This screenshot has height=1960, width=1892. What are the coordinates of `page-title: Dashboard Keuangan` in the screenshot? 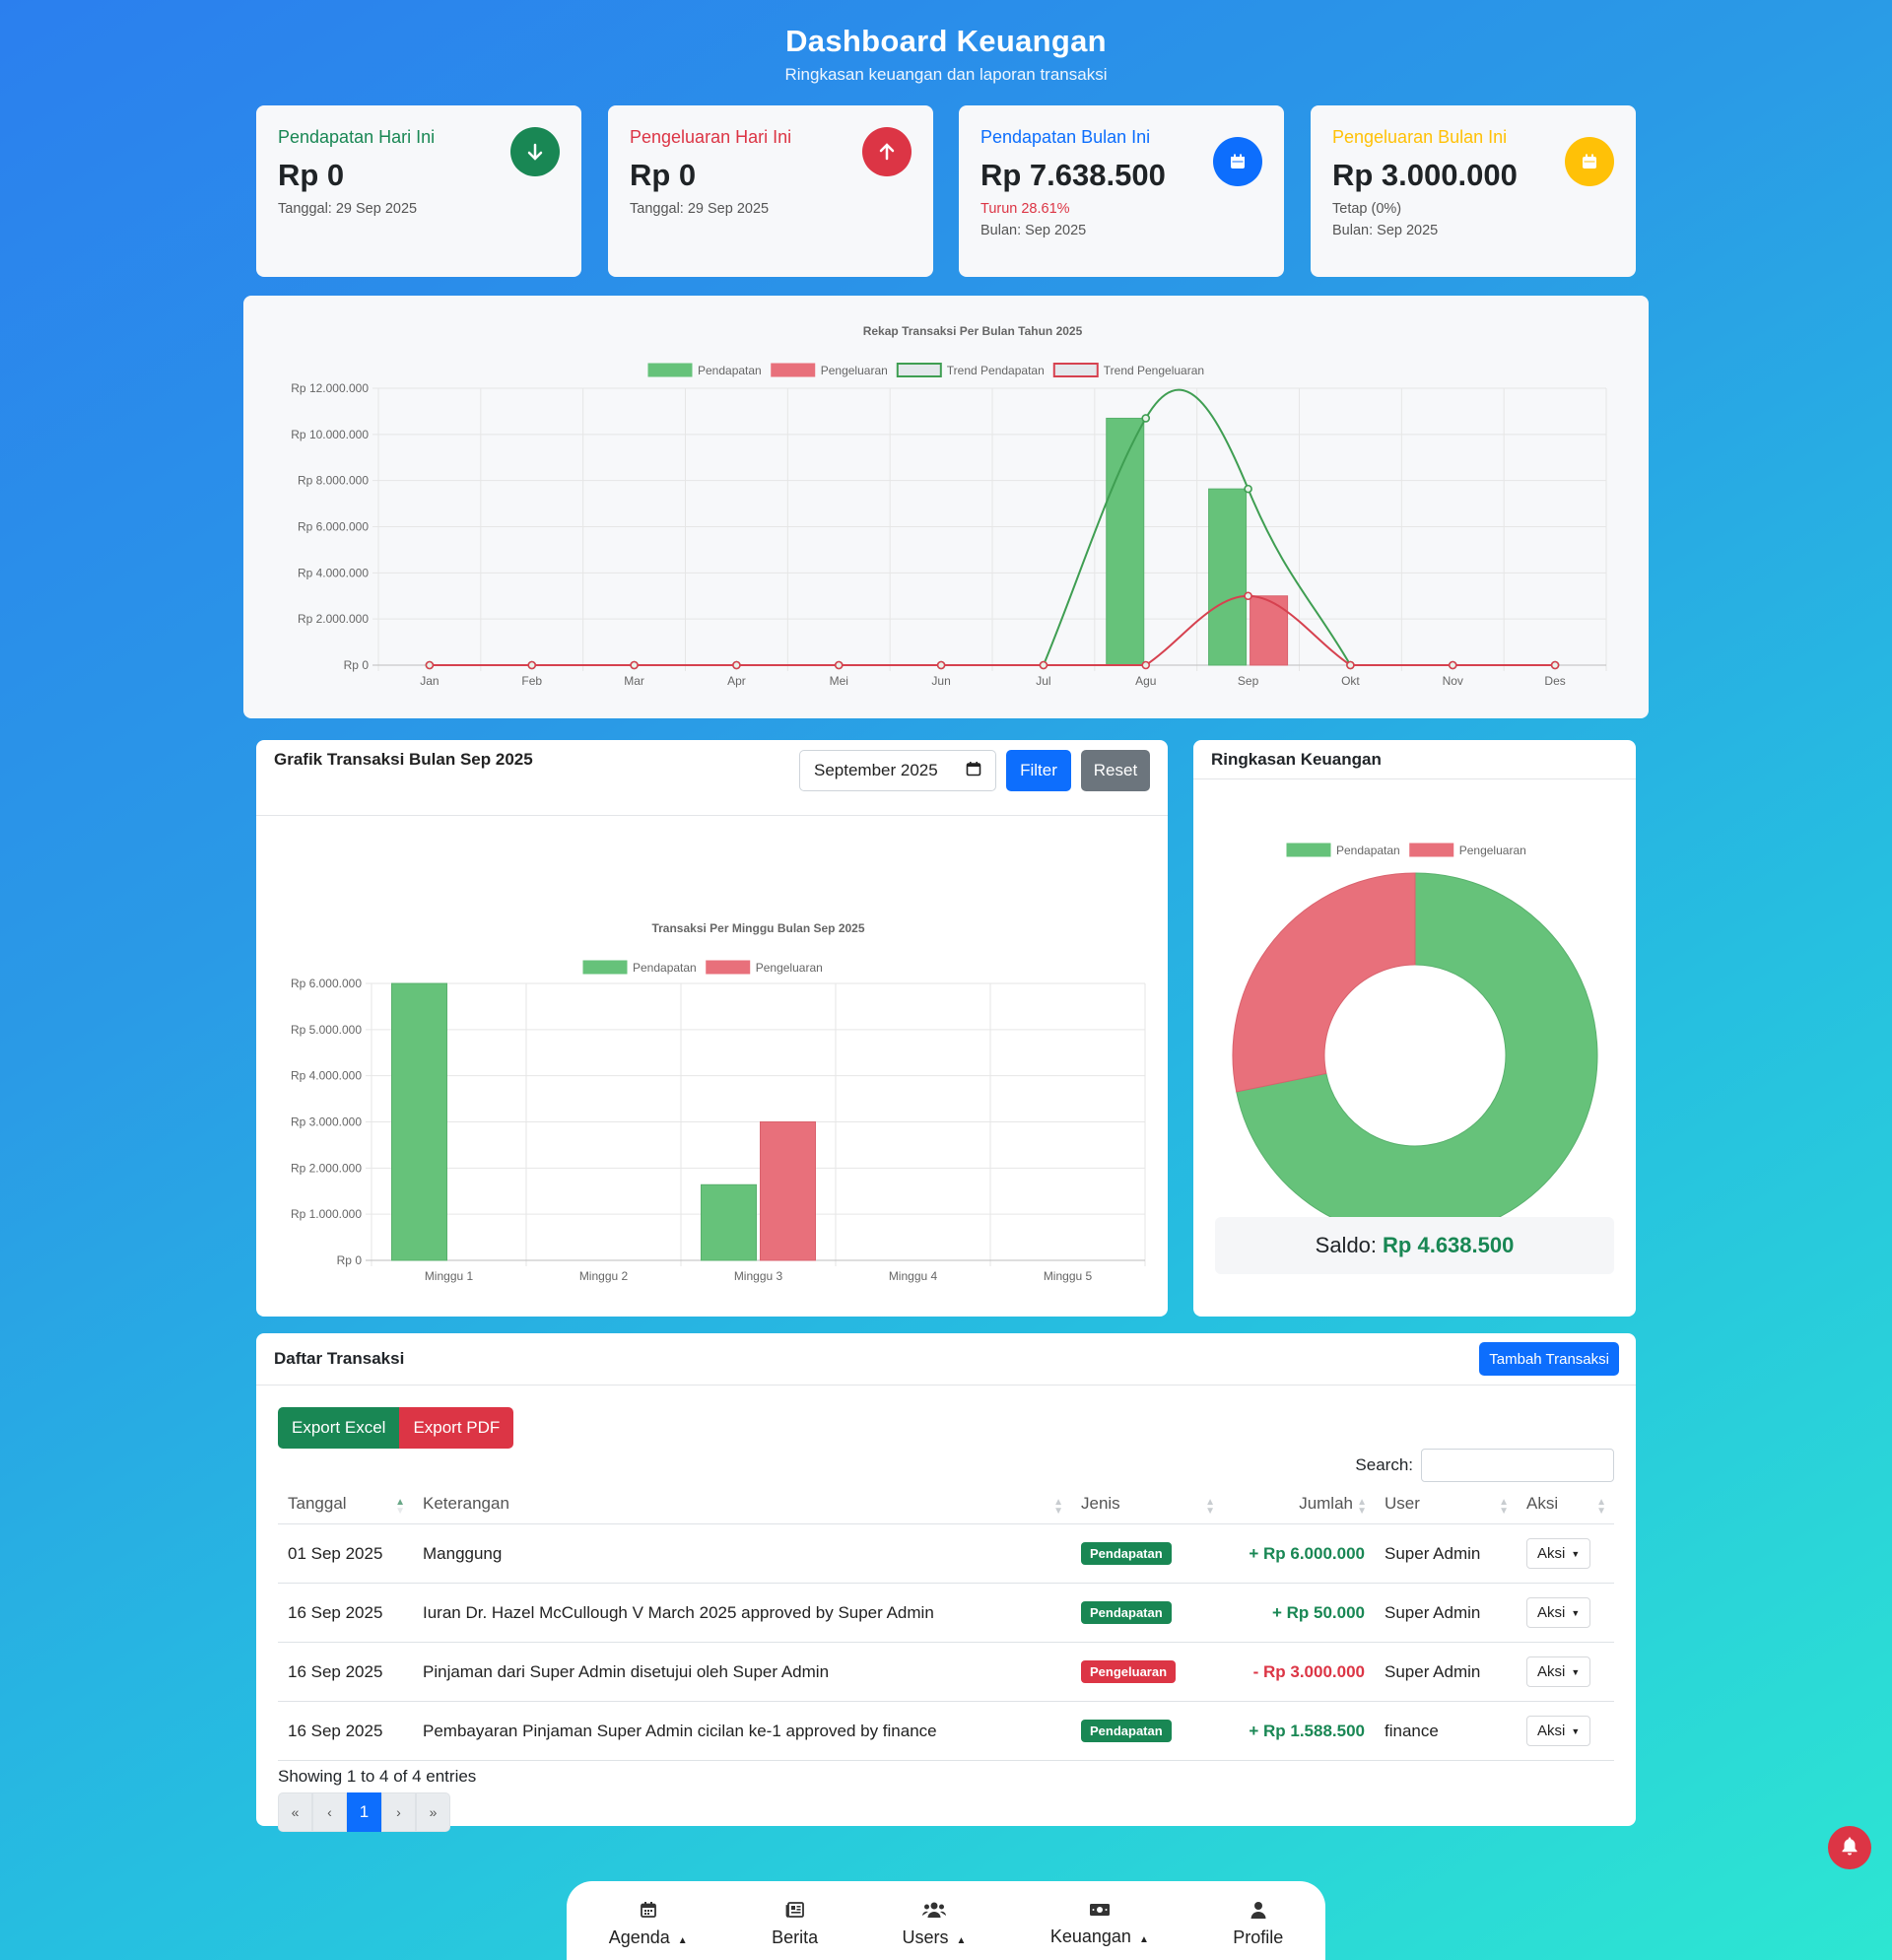 It's located at (946, 41).